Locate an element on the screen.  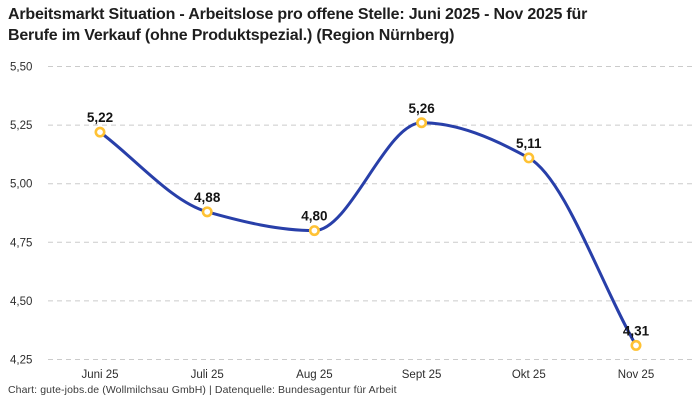
y-axis-tick-label: 5,25 is located at coordinates (21, 126).